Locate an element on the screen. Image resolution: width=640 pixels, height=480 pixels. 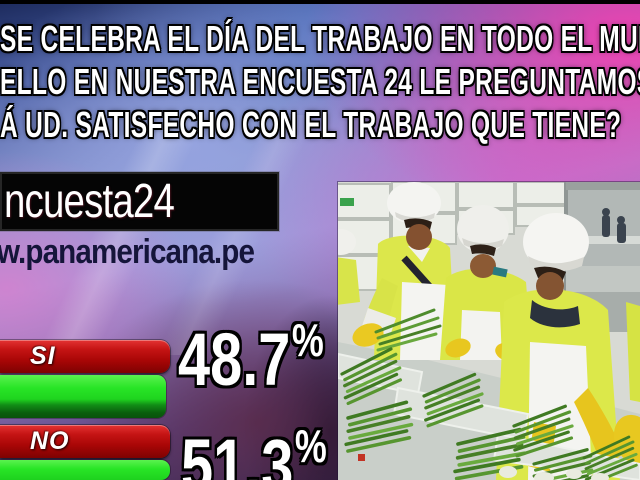
encuesta24-logo: ncuesta24 is located at coordinates (139, 201).